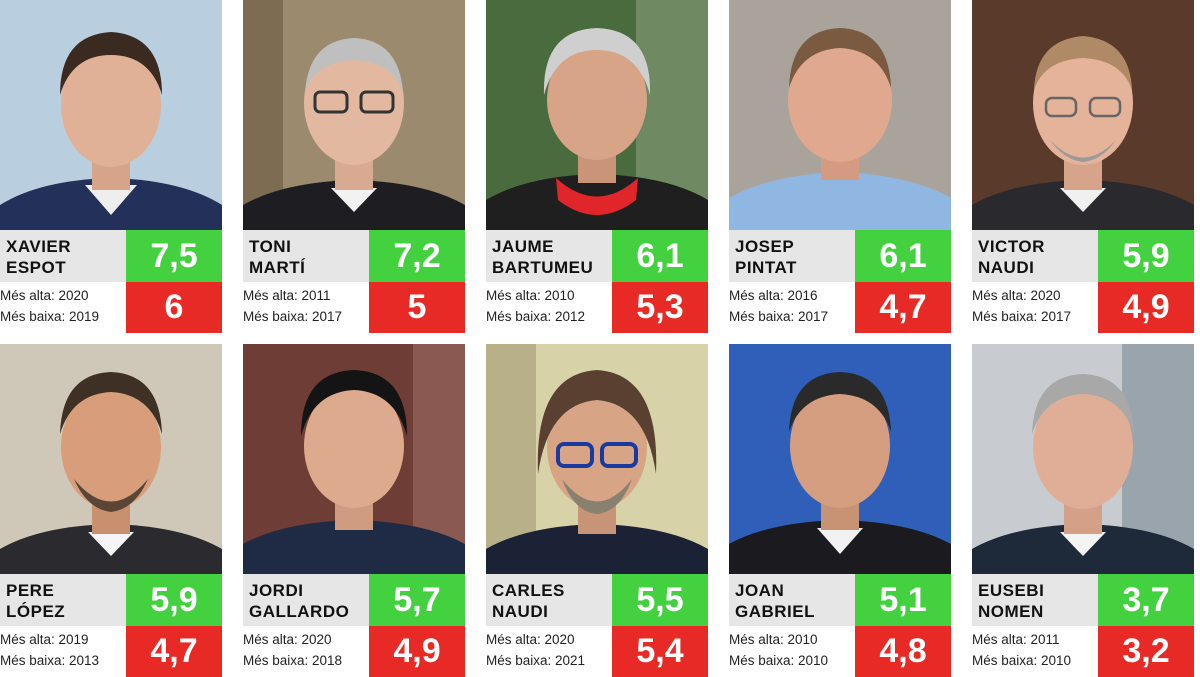 The height and width of the screenshot is (677, 1200). I want to click on person-name: EUSEBI NOMEN, so click(1035, 600).